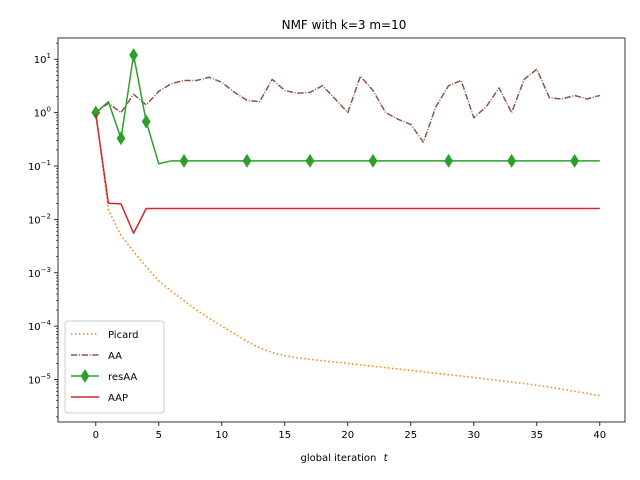  I want to click on x-tick-label: 5, so click(159, 435).